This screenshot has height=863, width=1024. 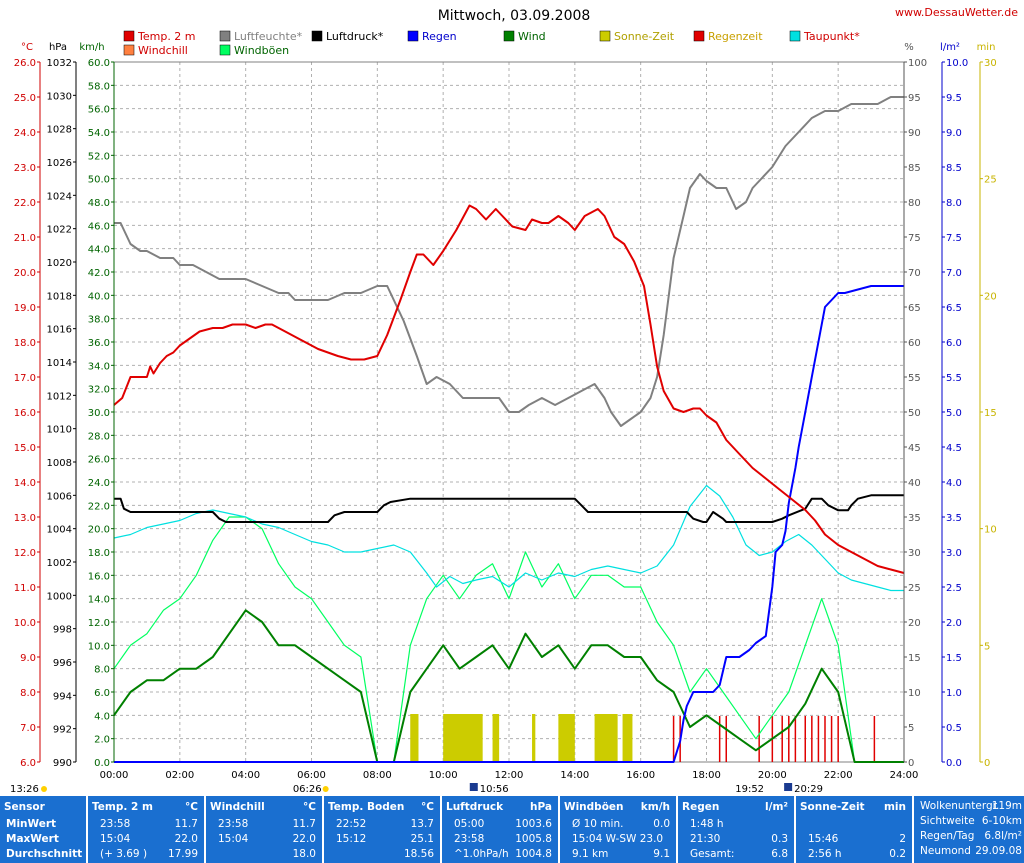 I want to click on stat-time: 15:12, so click(x=351, y=839).